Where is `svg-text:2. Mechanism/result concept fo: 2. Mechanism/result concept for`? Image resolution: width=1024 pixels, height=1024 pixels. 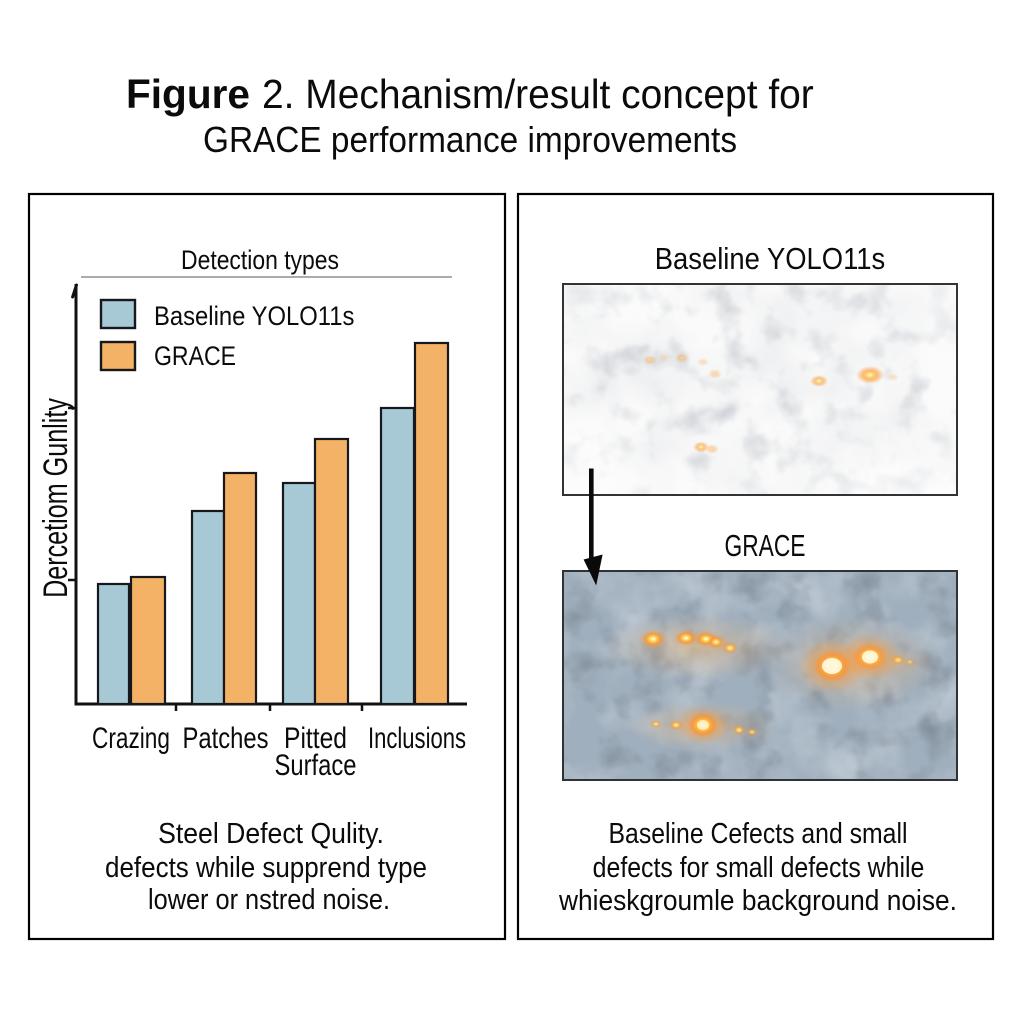 svg-text:2. Mechanism/result concept fo: 2. Mechanism/result concept for is located at coordinates (538, 94).